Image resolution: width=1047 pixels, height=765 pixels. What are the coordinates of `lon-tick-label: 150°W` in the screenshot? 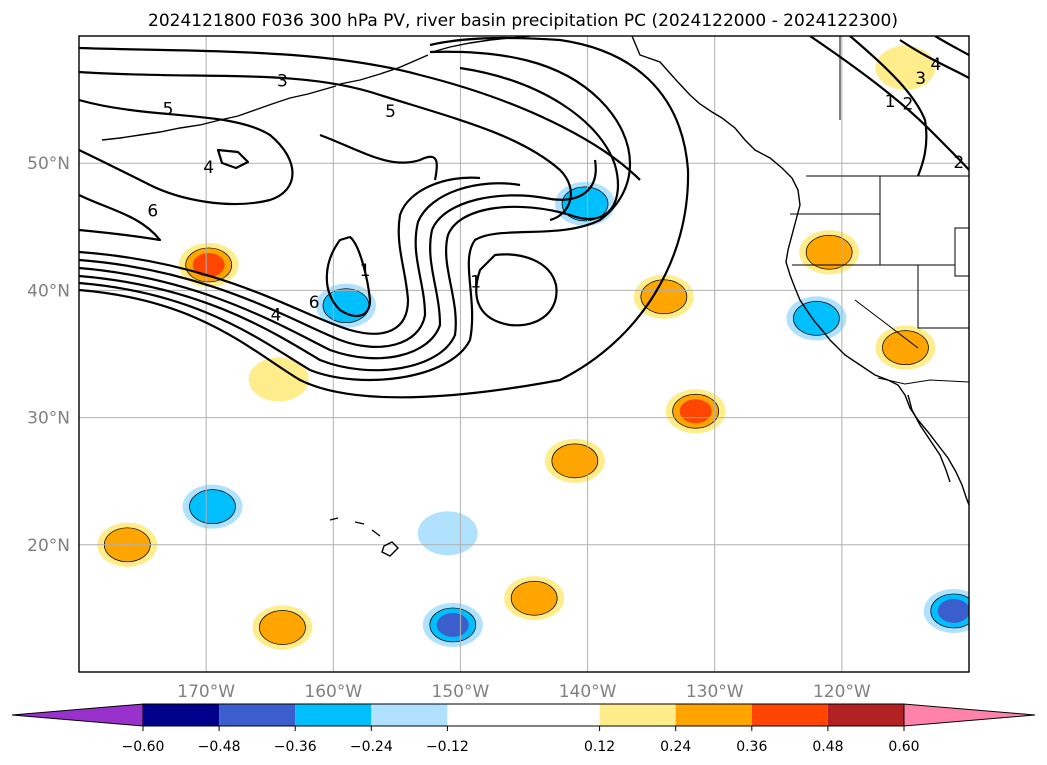 It's located at (461, 692).